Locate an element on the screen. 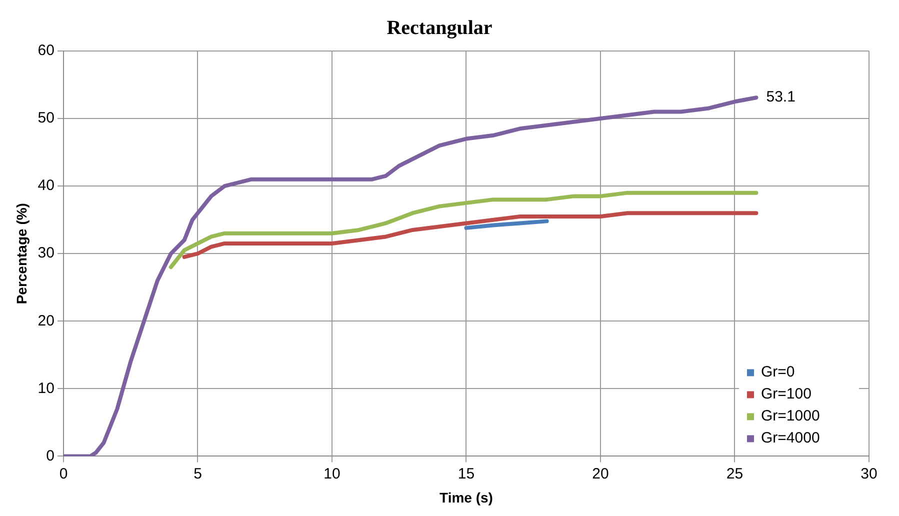 The height and width of the screenshot is (516, 899). y-tick-label: 50 is located at coordinates (46, 118).